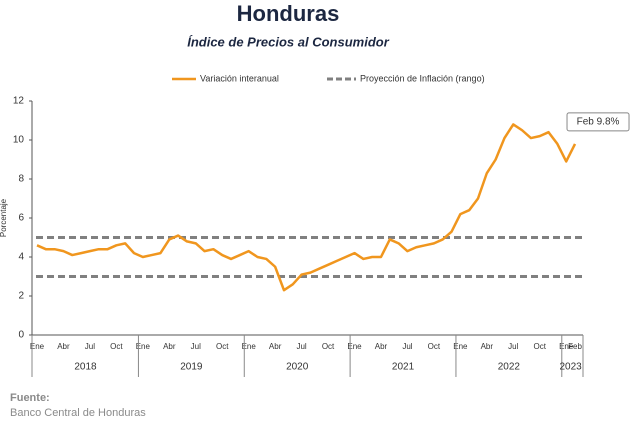 Image resolution: width=640 pixels, height=424 pixels. Describe the element at coordinates (575, 346) in the screenshot. I see `x-tick-label: Feb` at that location.